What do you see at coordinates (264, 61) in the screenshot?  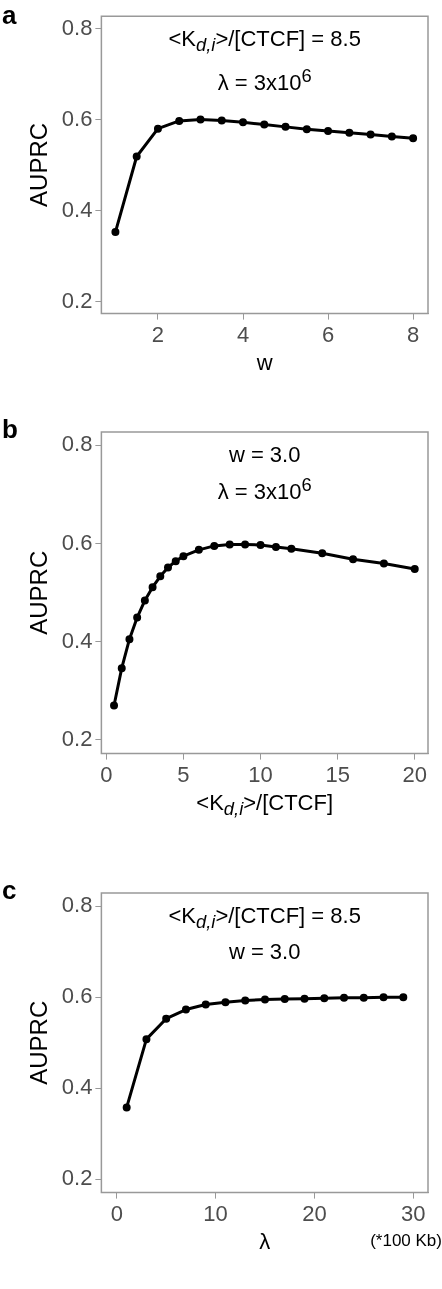 I see `text: <K$_{d,i}$>/[CTCF] = 8.5 λ = 3x10$^{6}$` at bounding box center [264, 61].